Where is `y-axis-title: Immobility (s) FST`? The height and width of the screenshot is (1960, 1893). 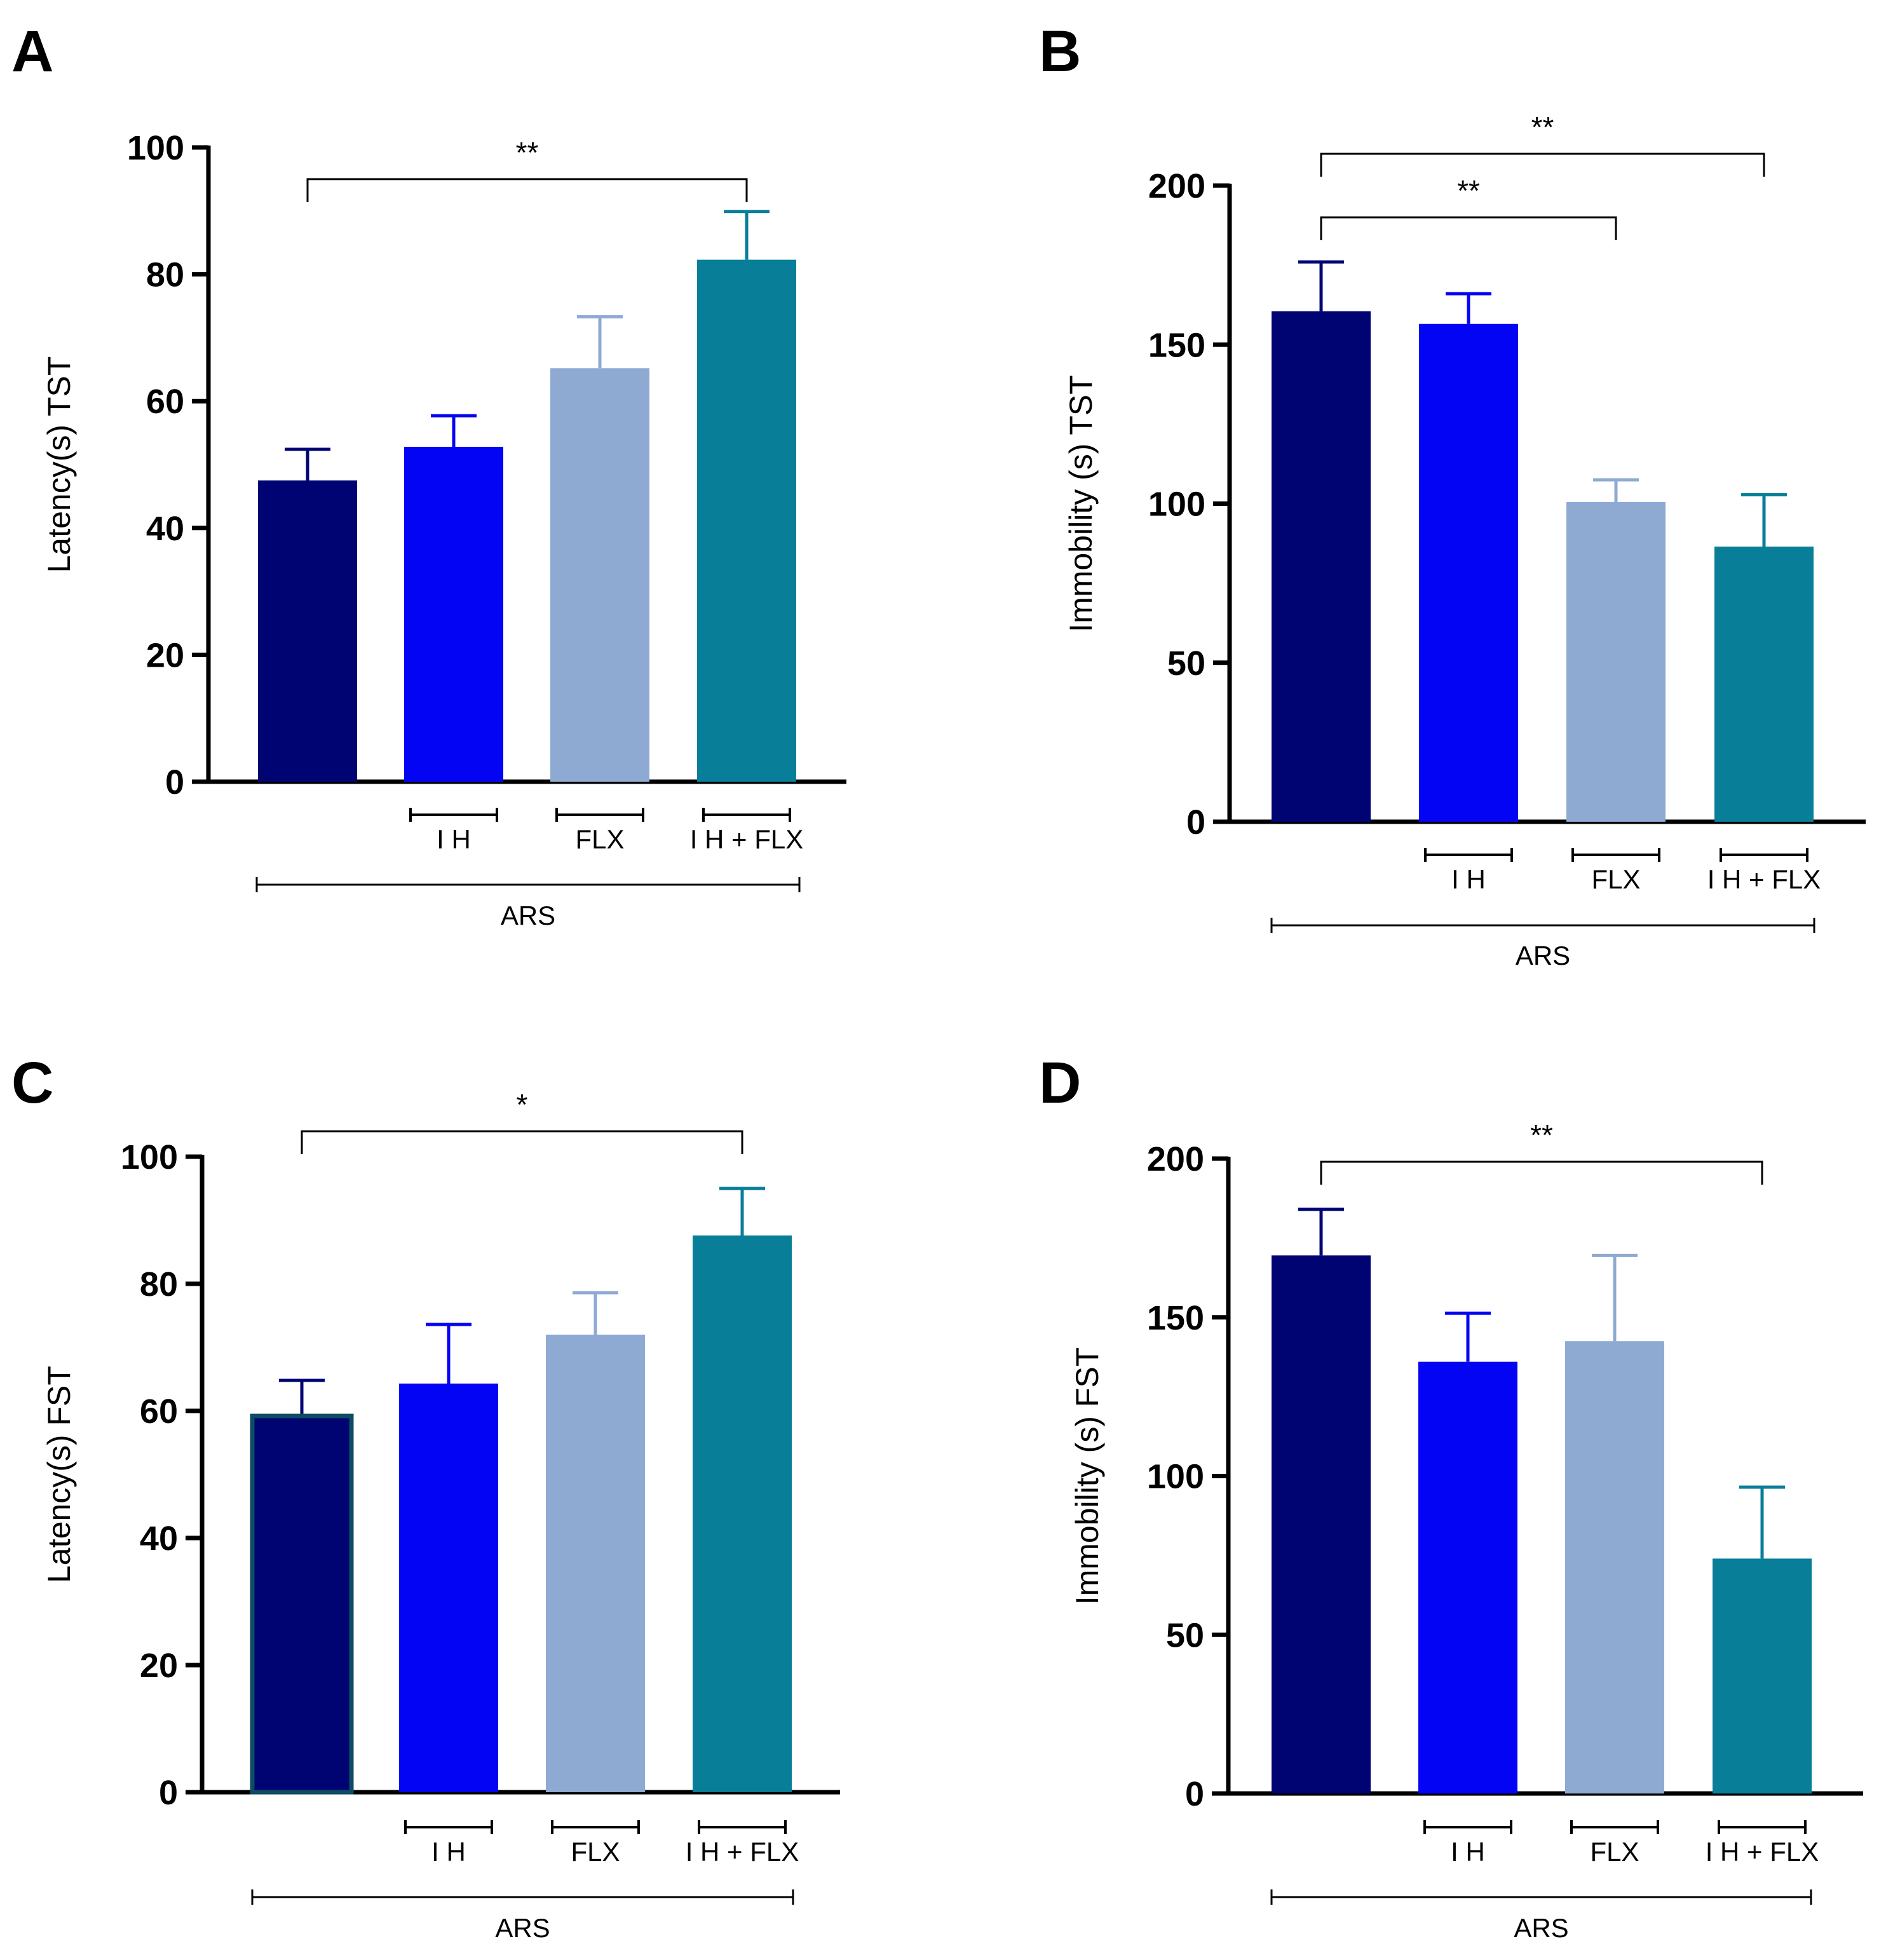
y-axis-title: Immobility (s) FST is located at coordinates (1087, 1476).